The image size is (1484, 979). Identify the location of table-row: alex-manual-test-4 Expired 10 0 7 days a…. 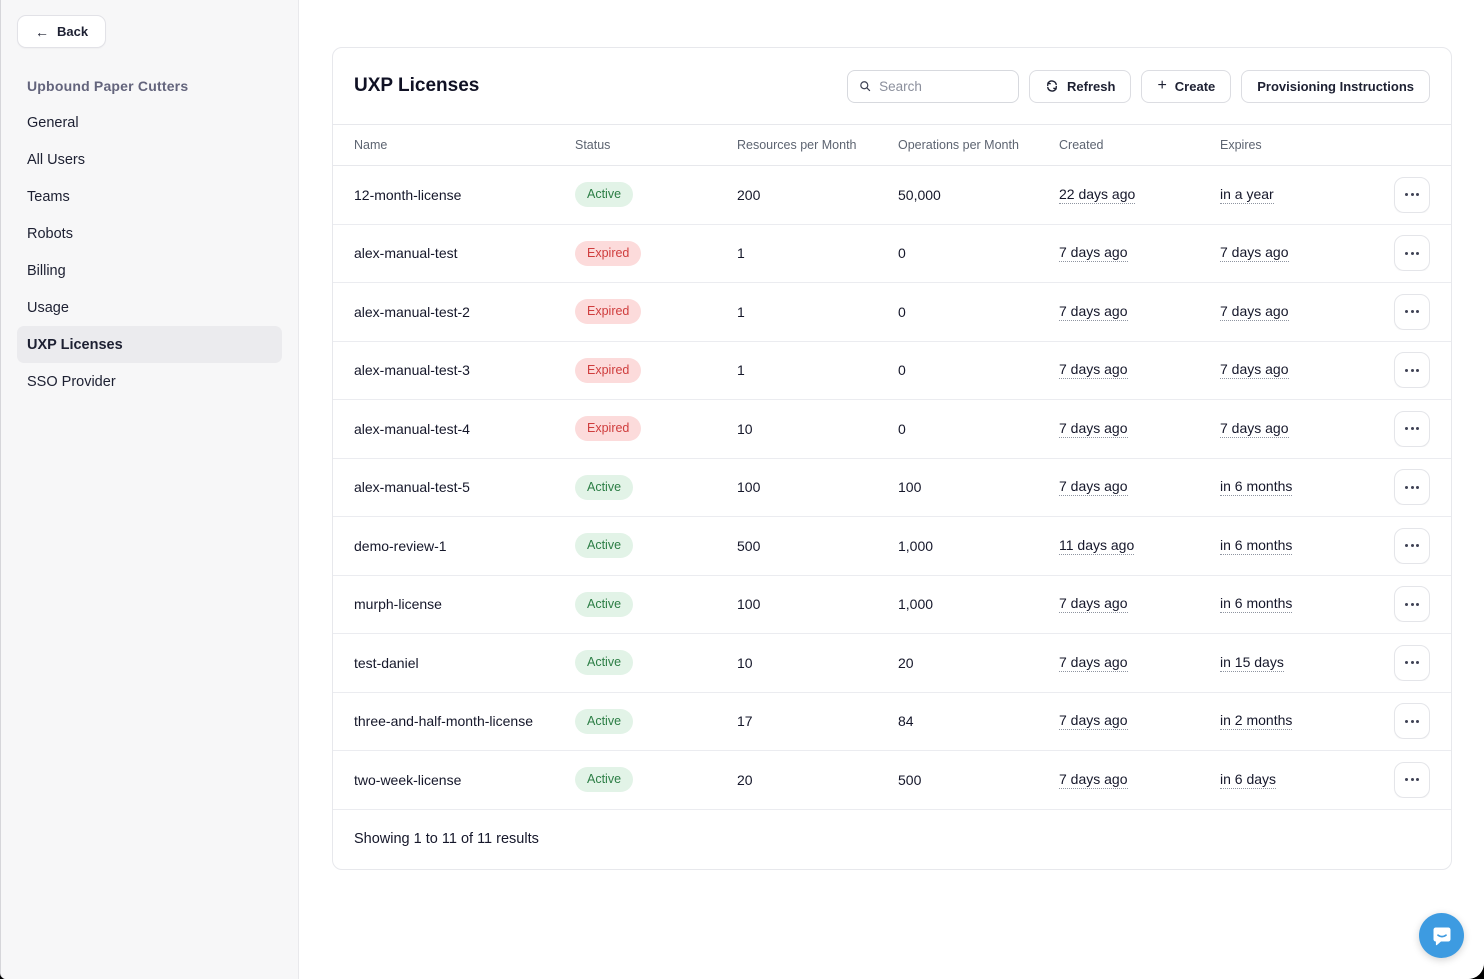
(892, 429).